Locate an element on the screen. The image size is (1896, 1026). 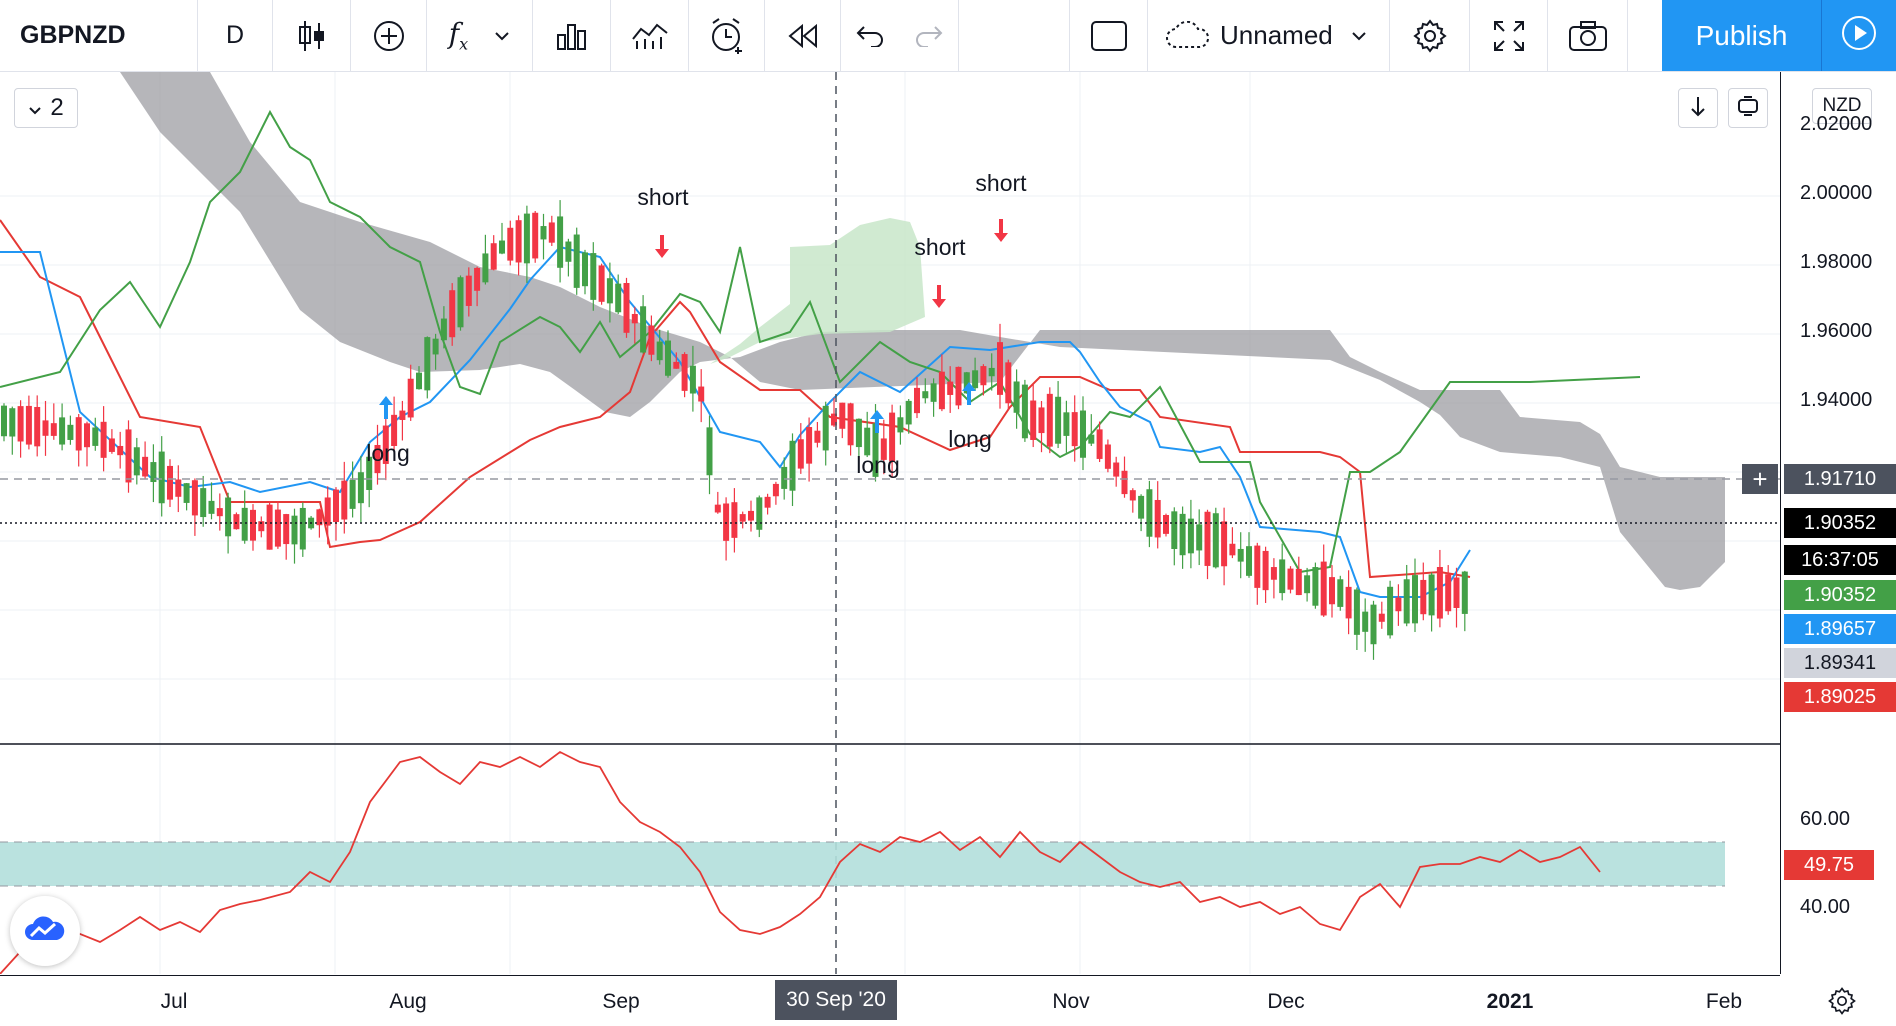
financials-button is located at coordinates (572, 35).